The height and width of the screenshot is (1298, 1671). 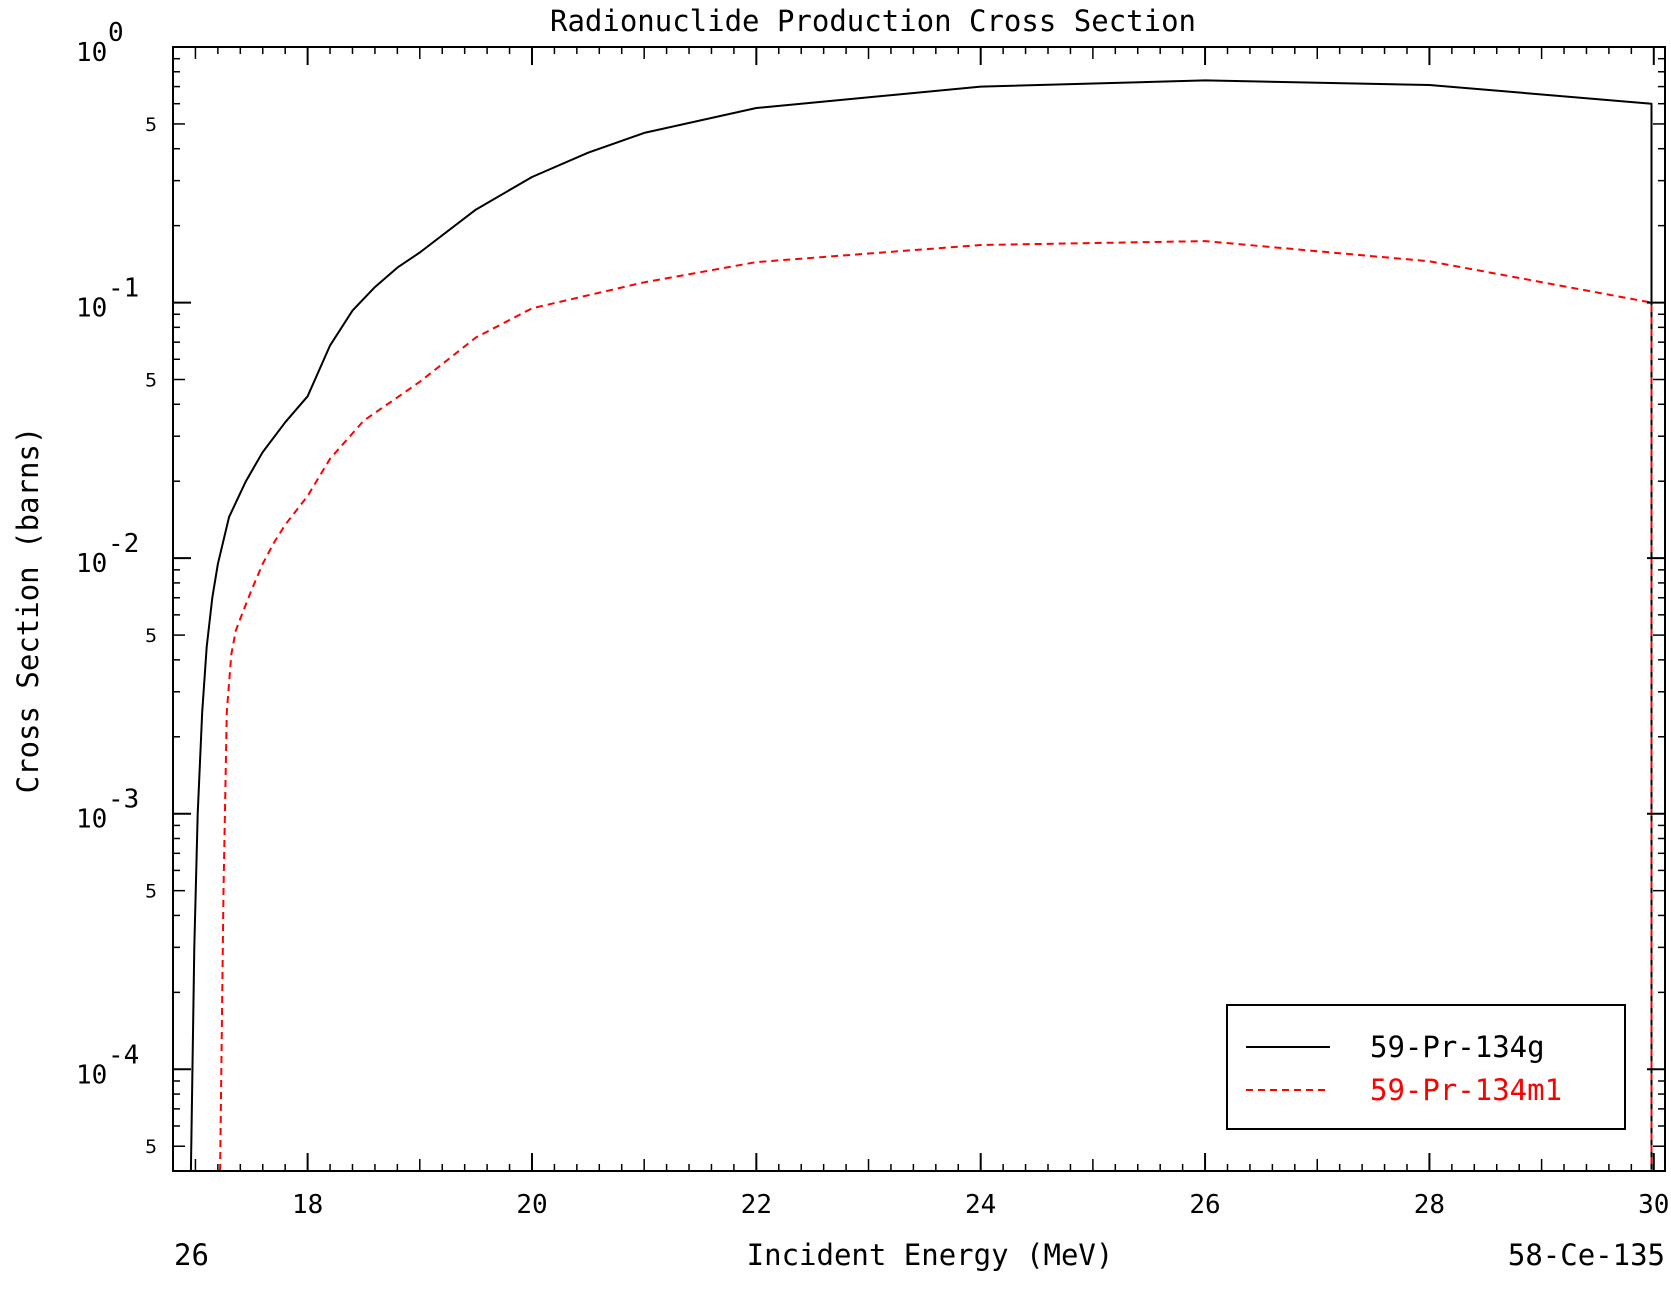 I want to click on x-tick-label: 18, so click(x=307, y=1205).